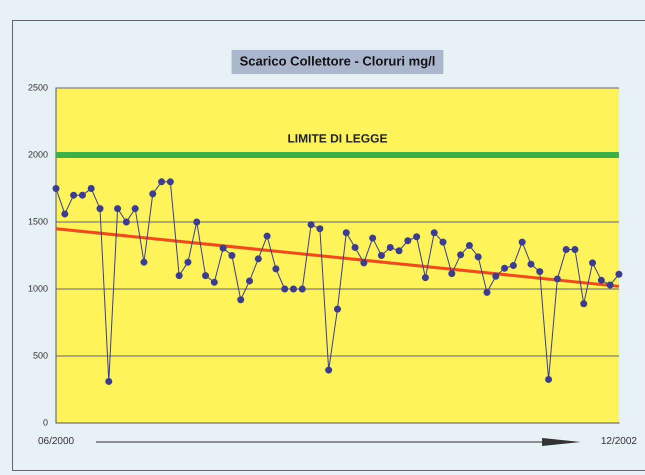  Describe the element at coordinates (337, 138) in the screenshot. I see `ref-line-label: LIMITE DI LEGGE` at that location.